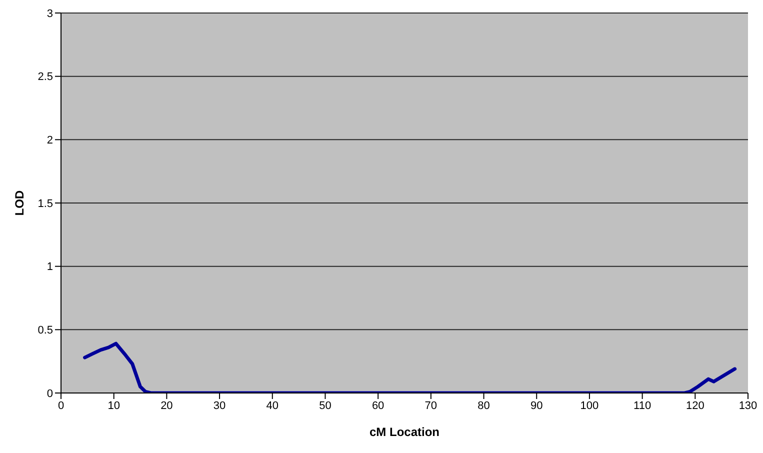  I want to click on x-tick-label: 0, so click(61, 406).